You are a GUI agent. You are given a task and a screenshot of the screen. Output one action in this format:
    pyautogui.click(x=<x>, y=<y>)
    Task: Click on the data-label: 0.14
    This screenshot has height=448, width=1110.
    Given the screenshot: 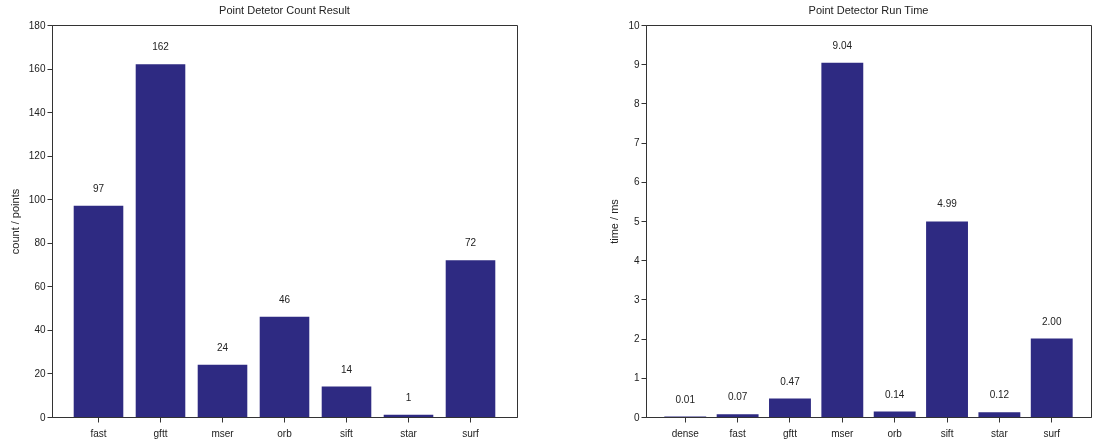 What is the action you would take?
    pyautogui.click(x=894, y=394)
    